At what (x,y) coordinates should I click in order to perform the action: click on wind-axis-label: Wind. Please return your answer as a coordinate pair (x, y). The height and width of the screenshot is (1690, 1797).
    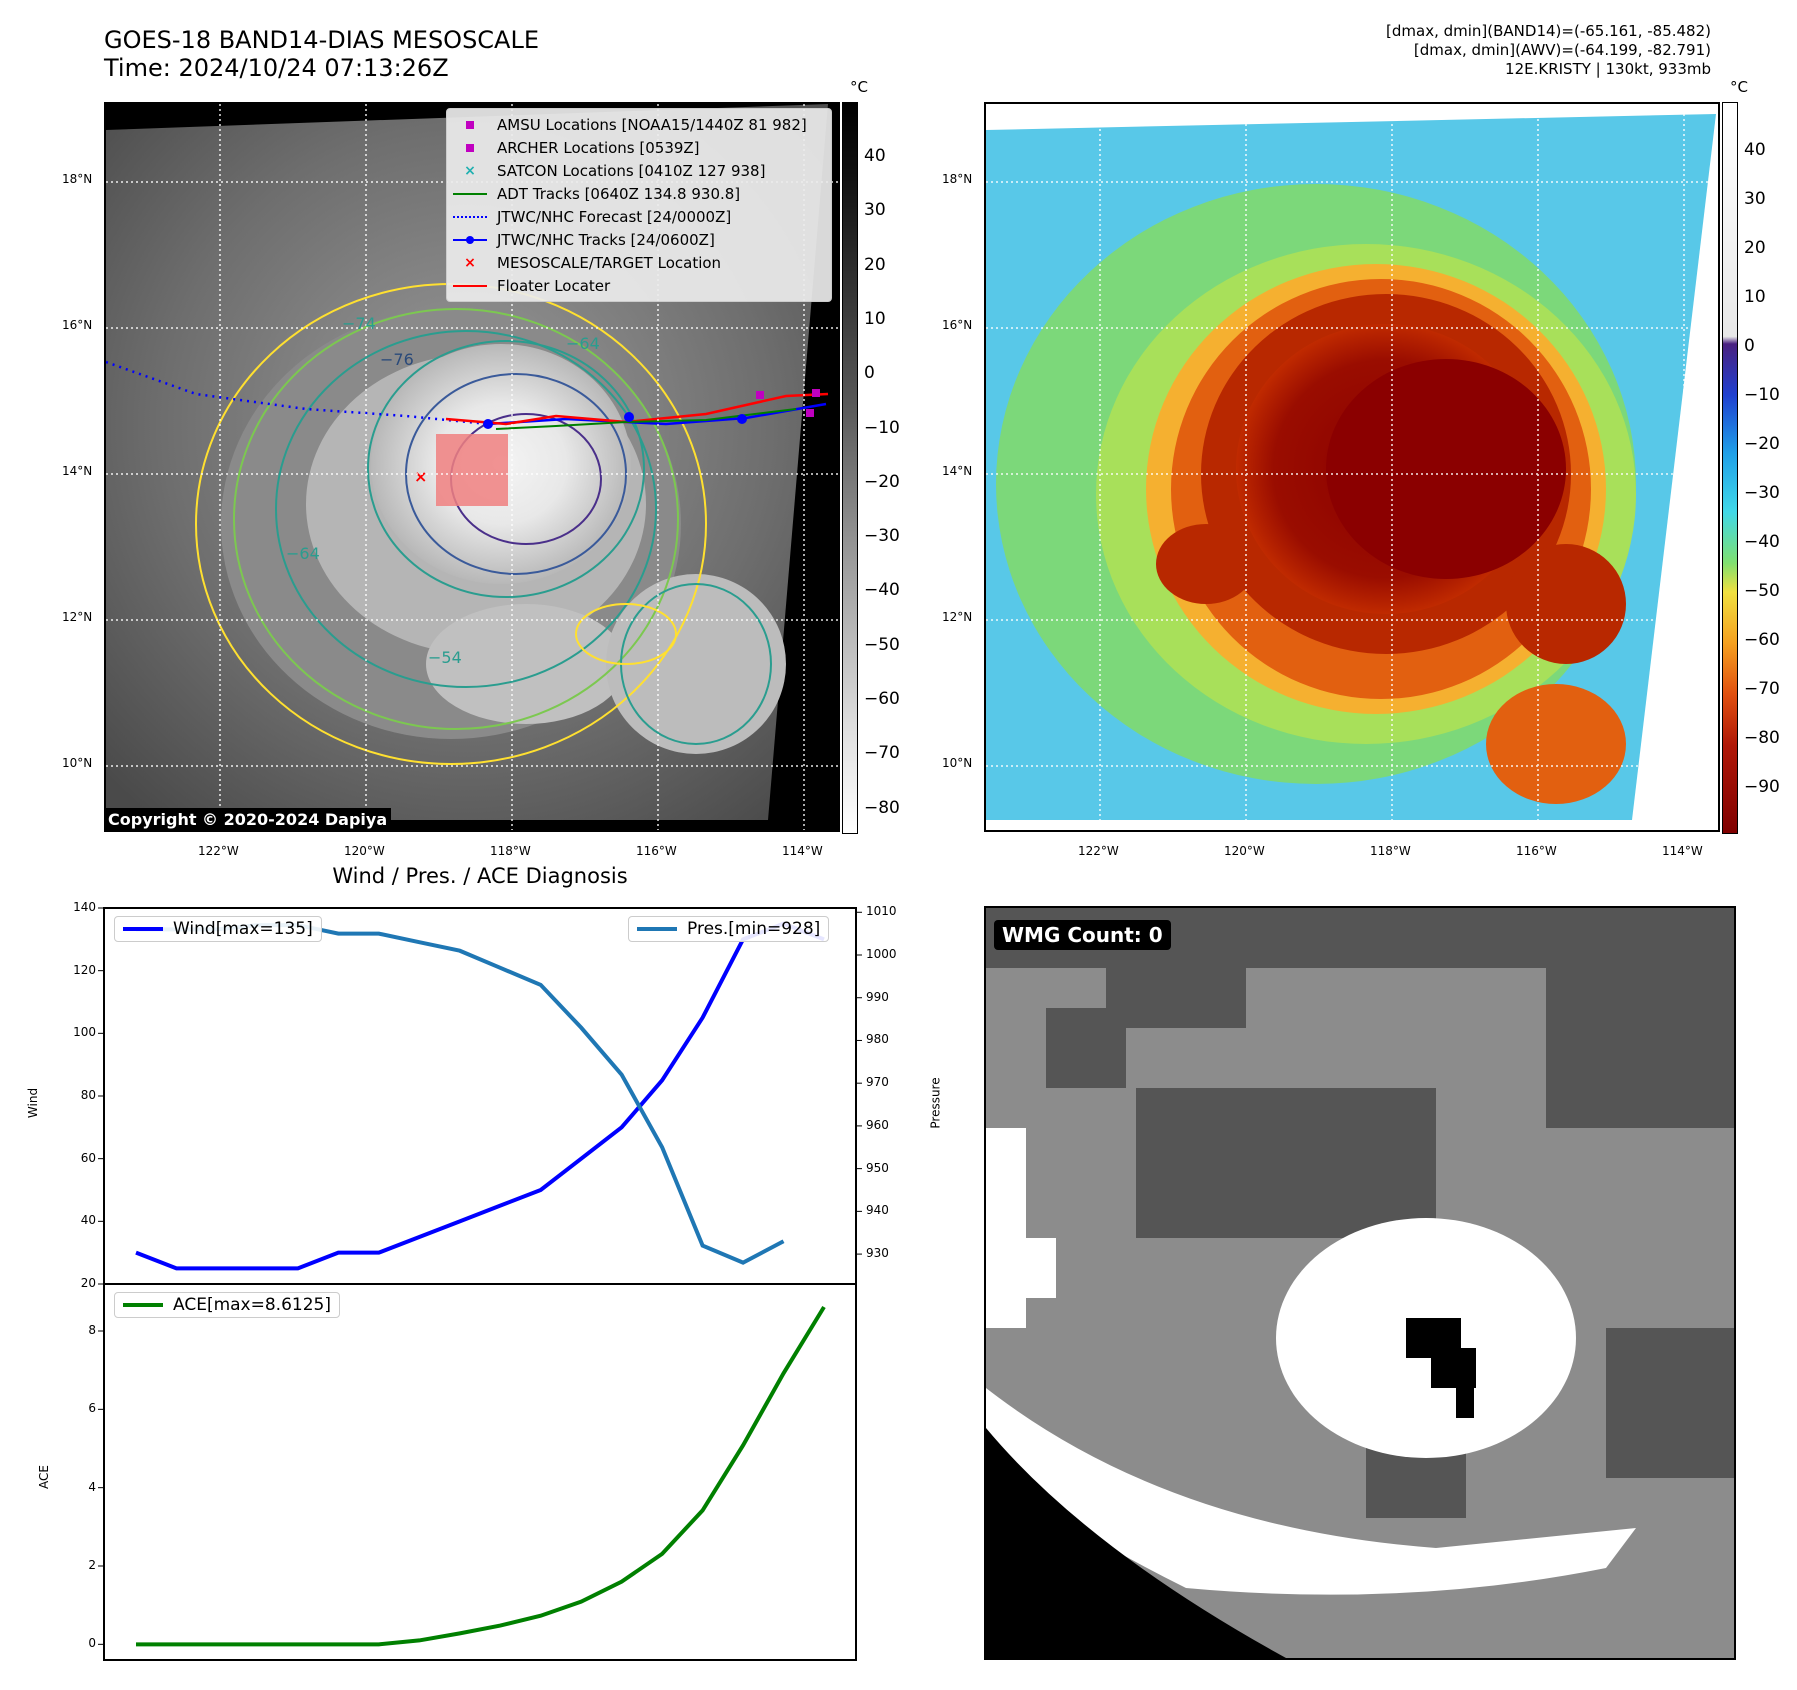
    Looking at the image, I should click on (33, 1103).